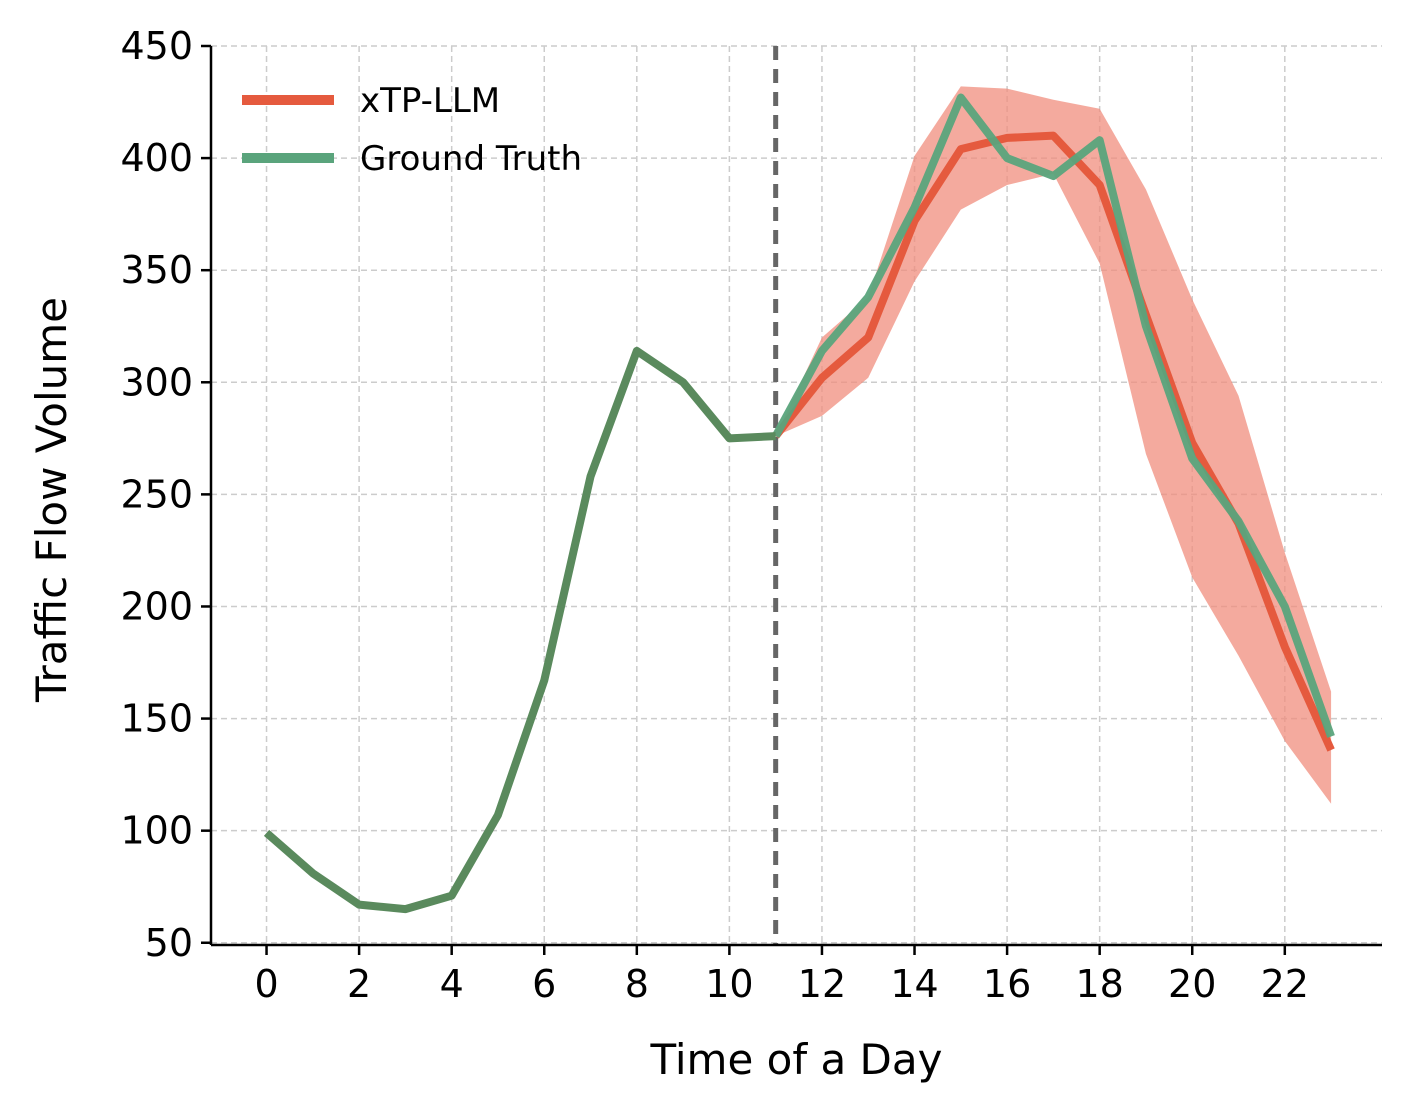 Image resolution: width=1410 pixels, height=1114 pixels. What do you see at coordinates (781, 975) in the screenshot?
I see `x-ticks: 0 2 4 6 8 10 12 14 16 18 20 22` at bounding box center [781, 975].